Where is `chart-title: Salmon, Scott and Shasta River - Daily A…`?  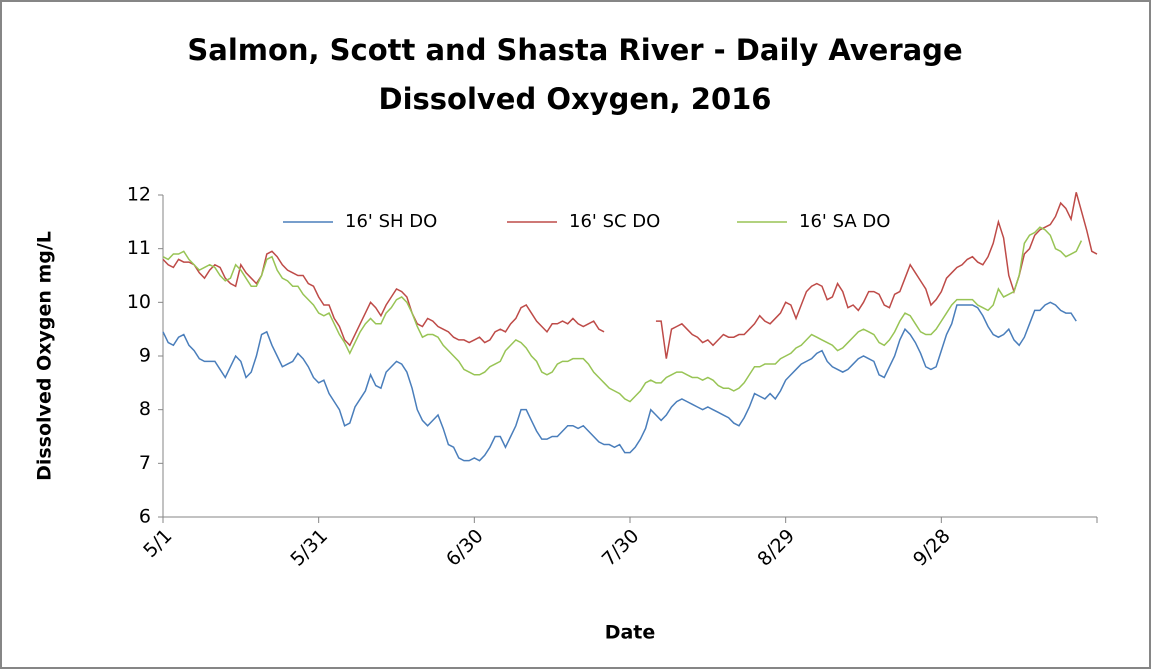 chart-title: Salmon, Scott and Shasta River - Daily A… is located at coordinates (574, 50).